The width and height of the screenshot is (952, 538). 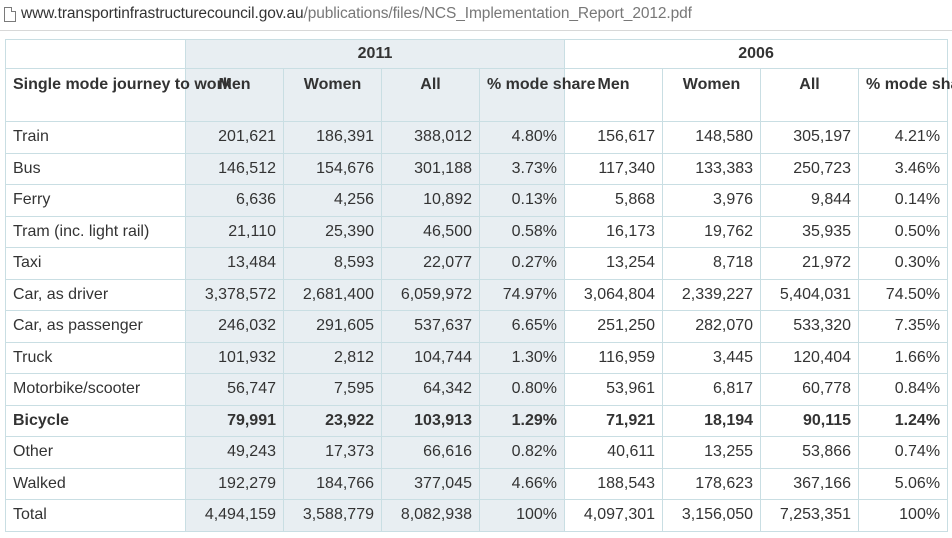 What do you see at coordinates (903, 231) in the screenshot?
I see `table-cell: 0.50%` at bounding box center [903, 231].